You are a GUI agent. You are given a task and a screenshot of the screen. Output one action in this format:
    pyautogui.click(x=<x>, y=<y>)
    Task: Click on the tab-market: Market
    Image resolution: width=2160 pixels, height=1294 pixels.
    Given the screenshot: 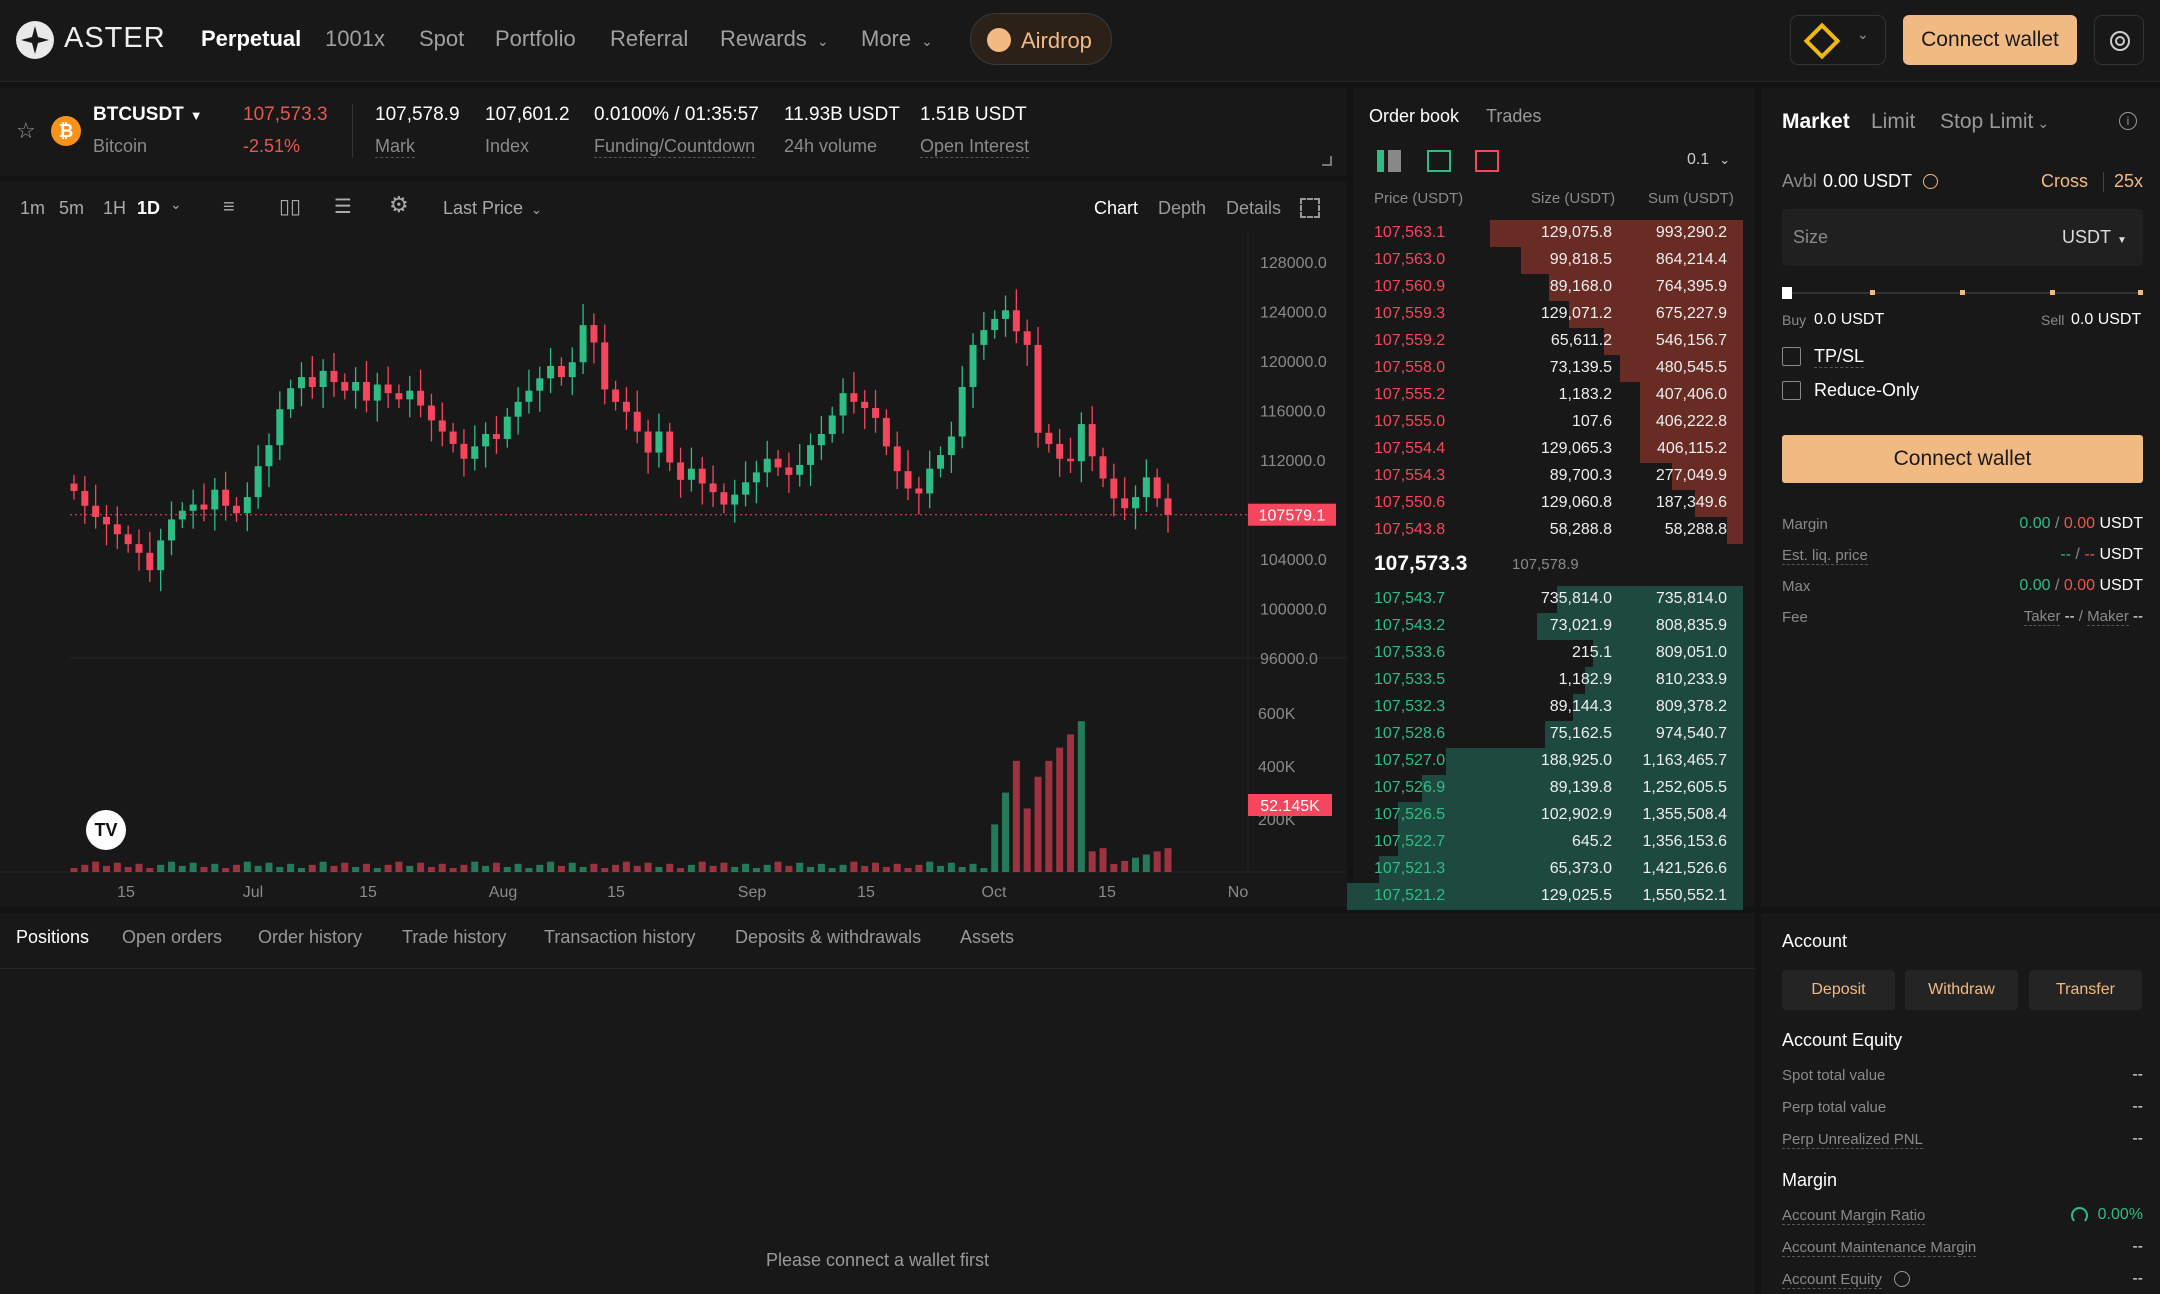 What is the action you would take?
    pyautogui.click(x=1816, y=121)
    